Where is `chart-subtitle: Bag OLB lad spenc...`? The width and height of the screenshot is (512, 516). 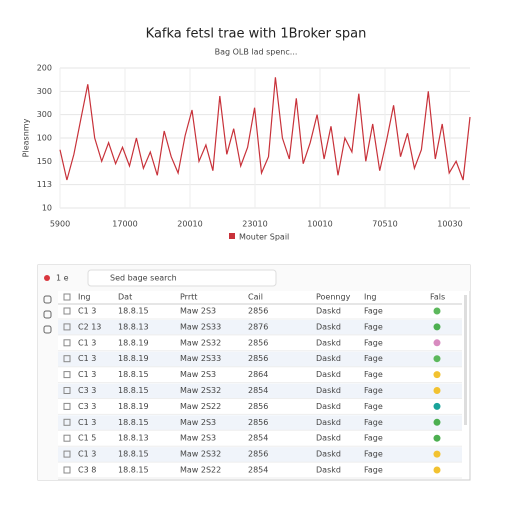
chart-subtitle: Bag OLB lad spenc... is located at coordinates (256, 52).